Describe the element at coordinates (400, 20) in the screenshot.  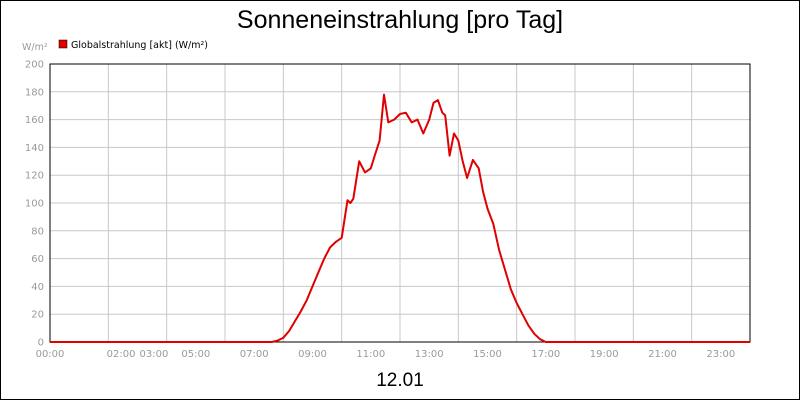
I see `chart-title: Sonneneinstrahlung [pro Tag]` at that location.